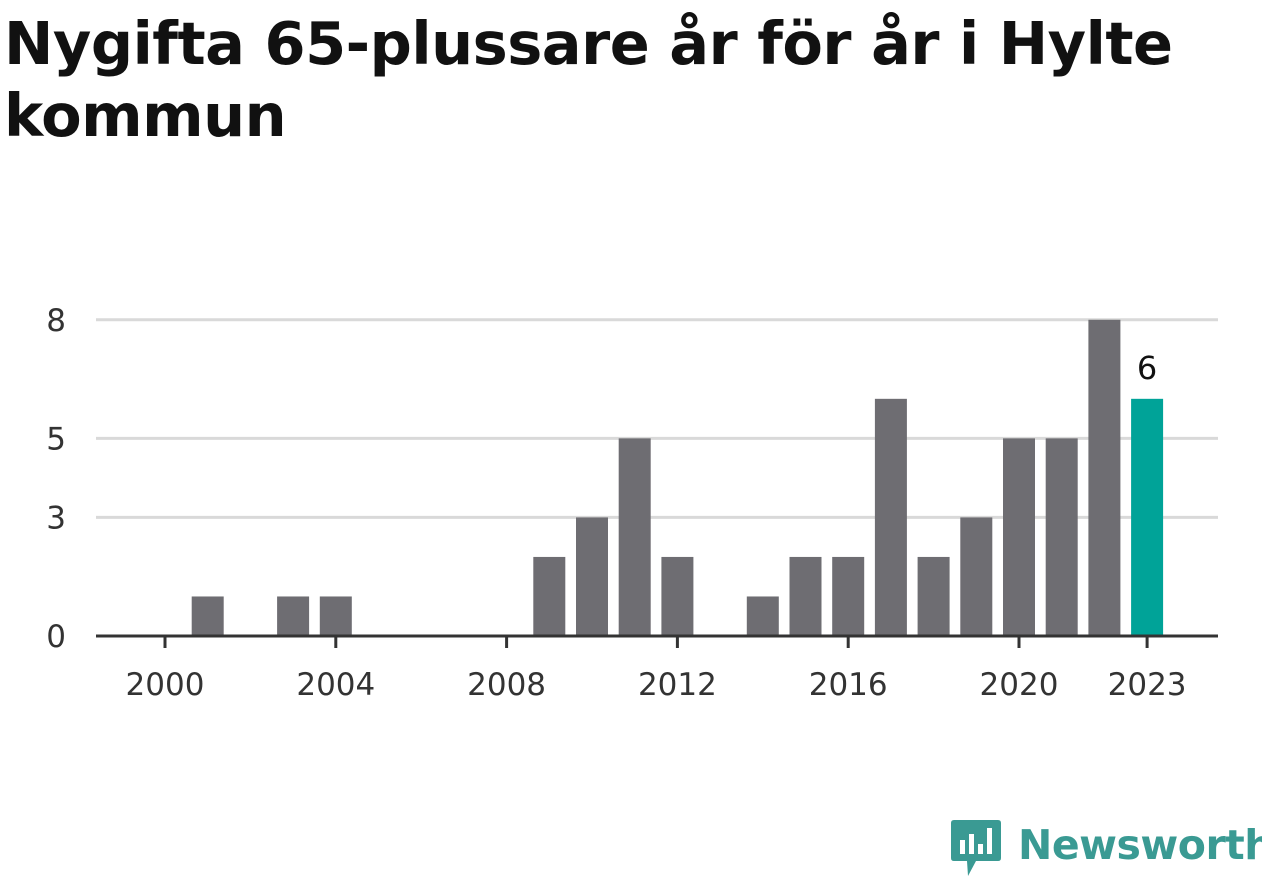  Describe the element at coordinates (976, 576) in the screenshot. I see `bar-2019` at that location.